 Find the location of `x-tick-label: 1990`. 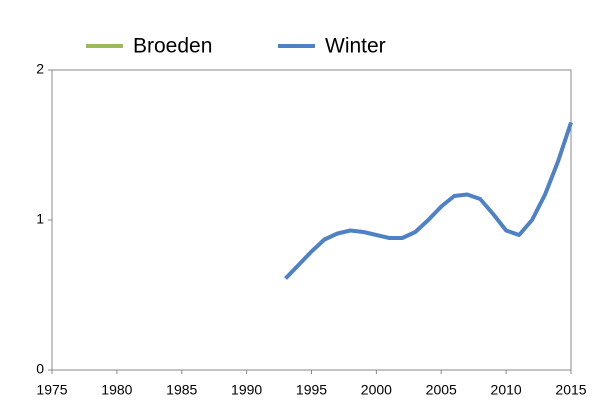

x-tick-label: 1990 is located at coordinates (246, 390).